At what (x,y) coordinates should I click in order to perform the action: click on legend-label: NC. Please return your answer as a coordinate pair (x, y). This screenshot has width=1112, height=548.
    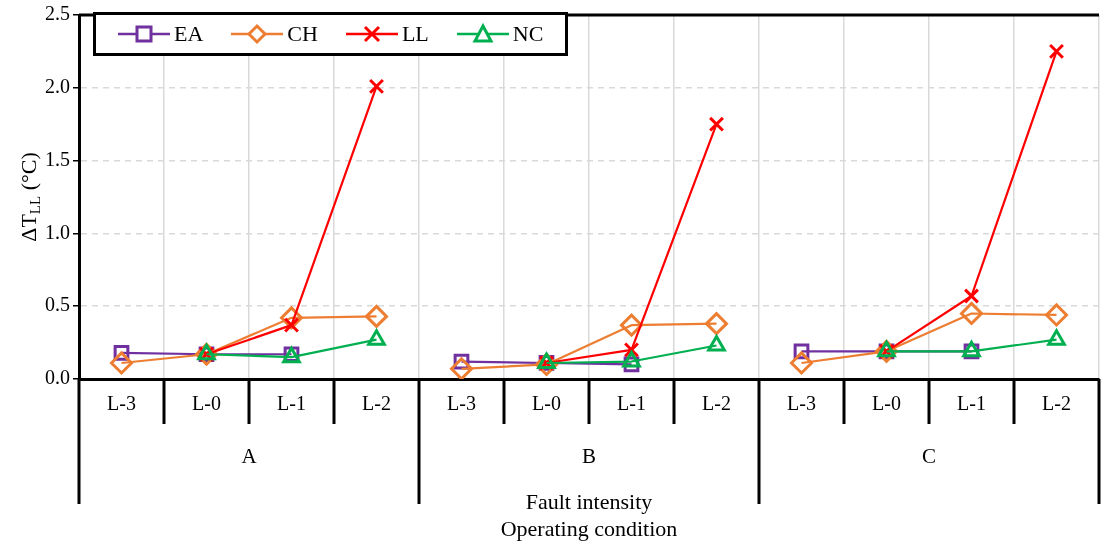
    Looking at the image, I should click on (528, 34).